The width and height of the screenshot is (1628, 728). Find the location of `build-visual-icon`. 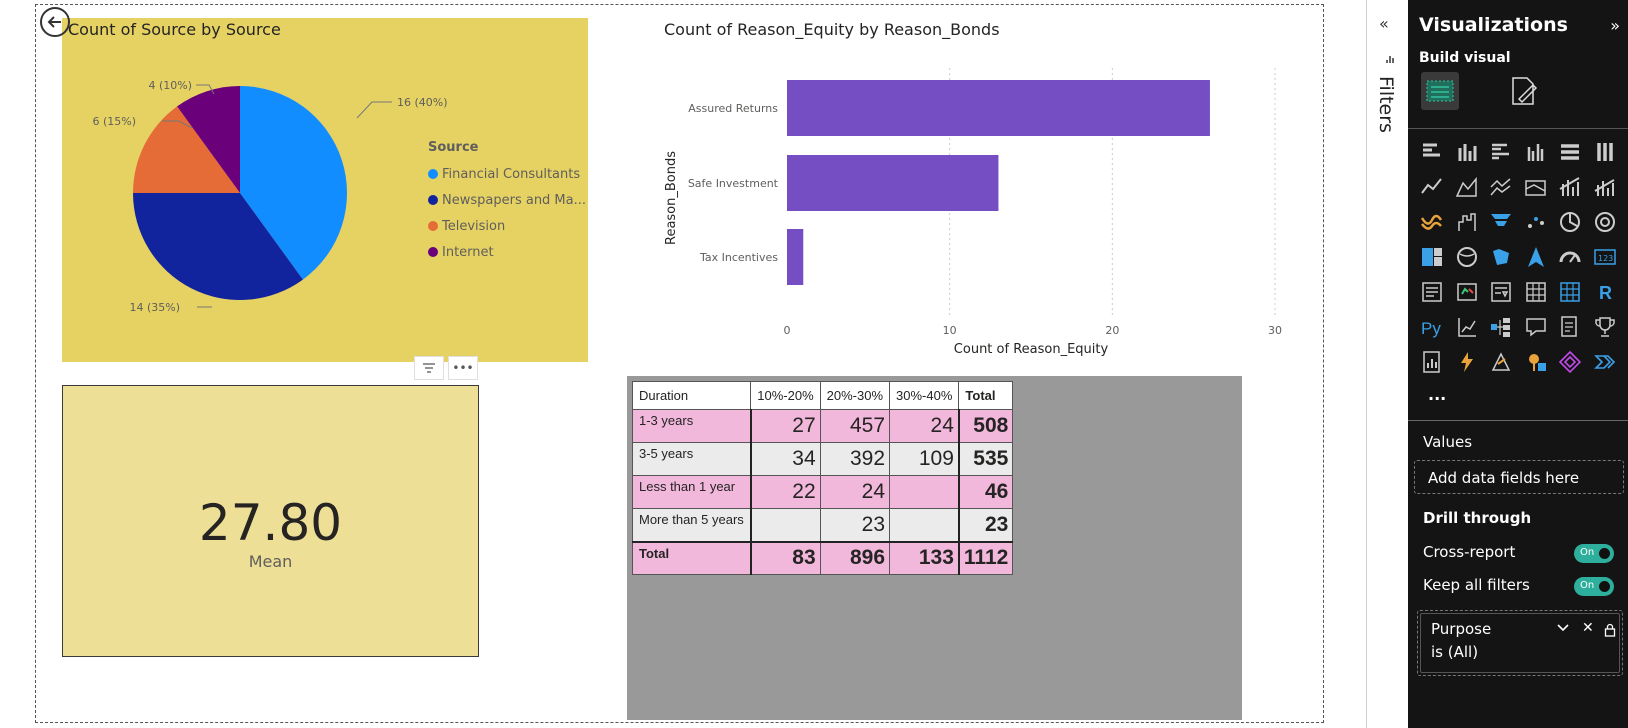

build-visual-icon is located at coordinates (1440, 91).